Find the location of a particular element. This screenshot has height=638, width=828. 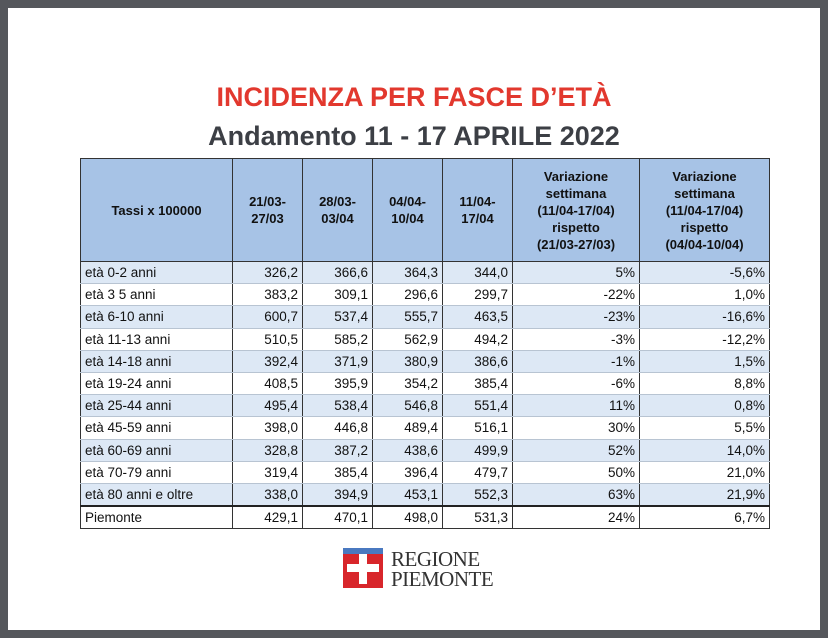

table-cell: 385,4 is located at coordinates (337, 472).